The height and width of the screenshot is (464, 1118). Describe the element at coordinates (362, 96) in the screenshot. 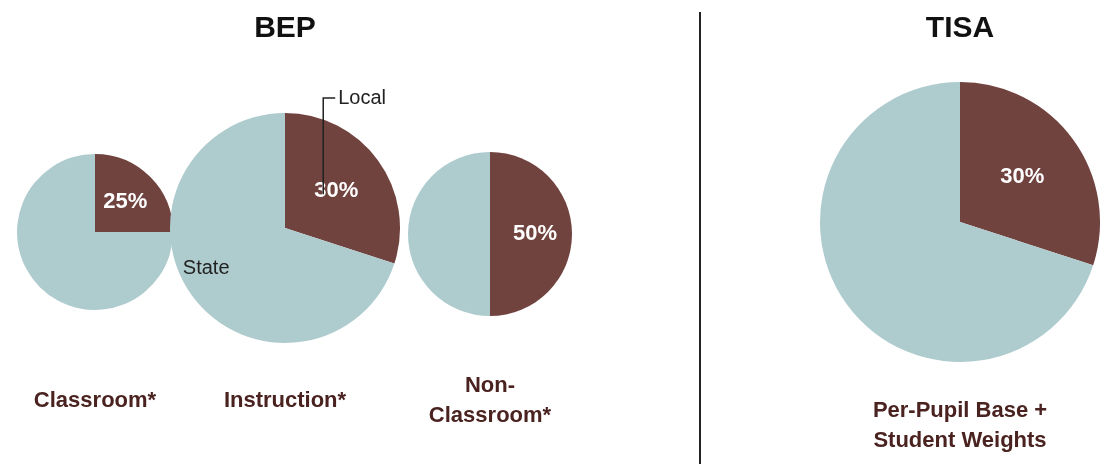

I see `slice-label: Local` at that location.